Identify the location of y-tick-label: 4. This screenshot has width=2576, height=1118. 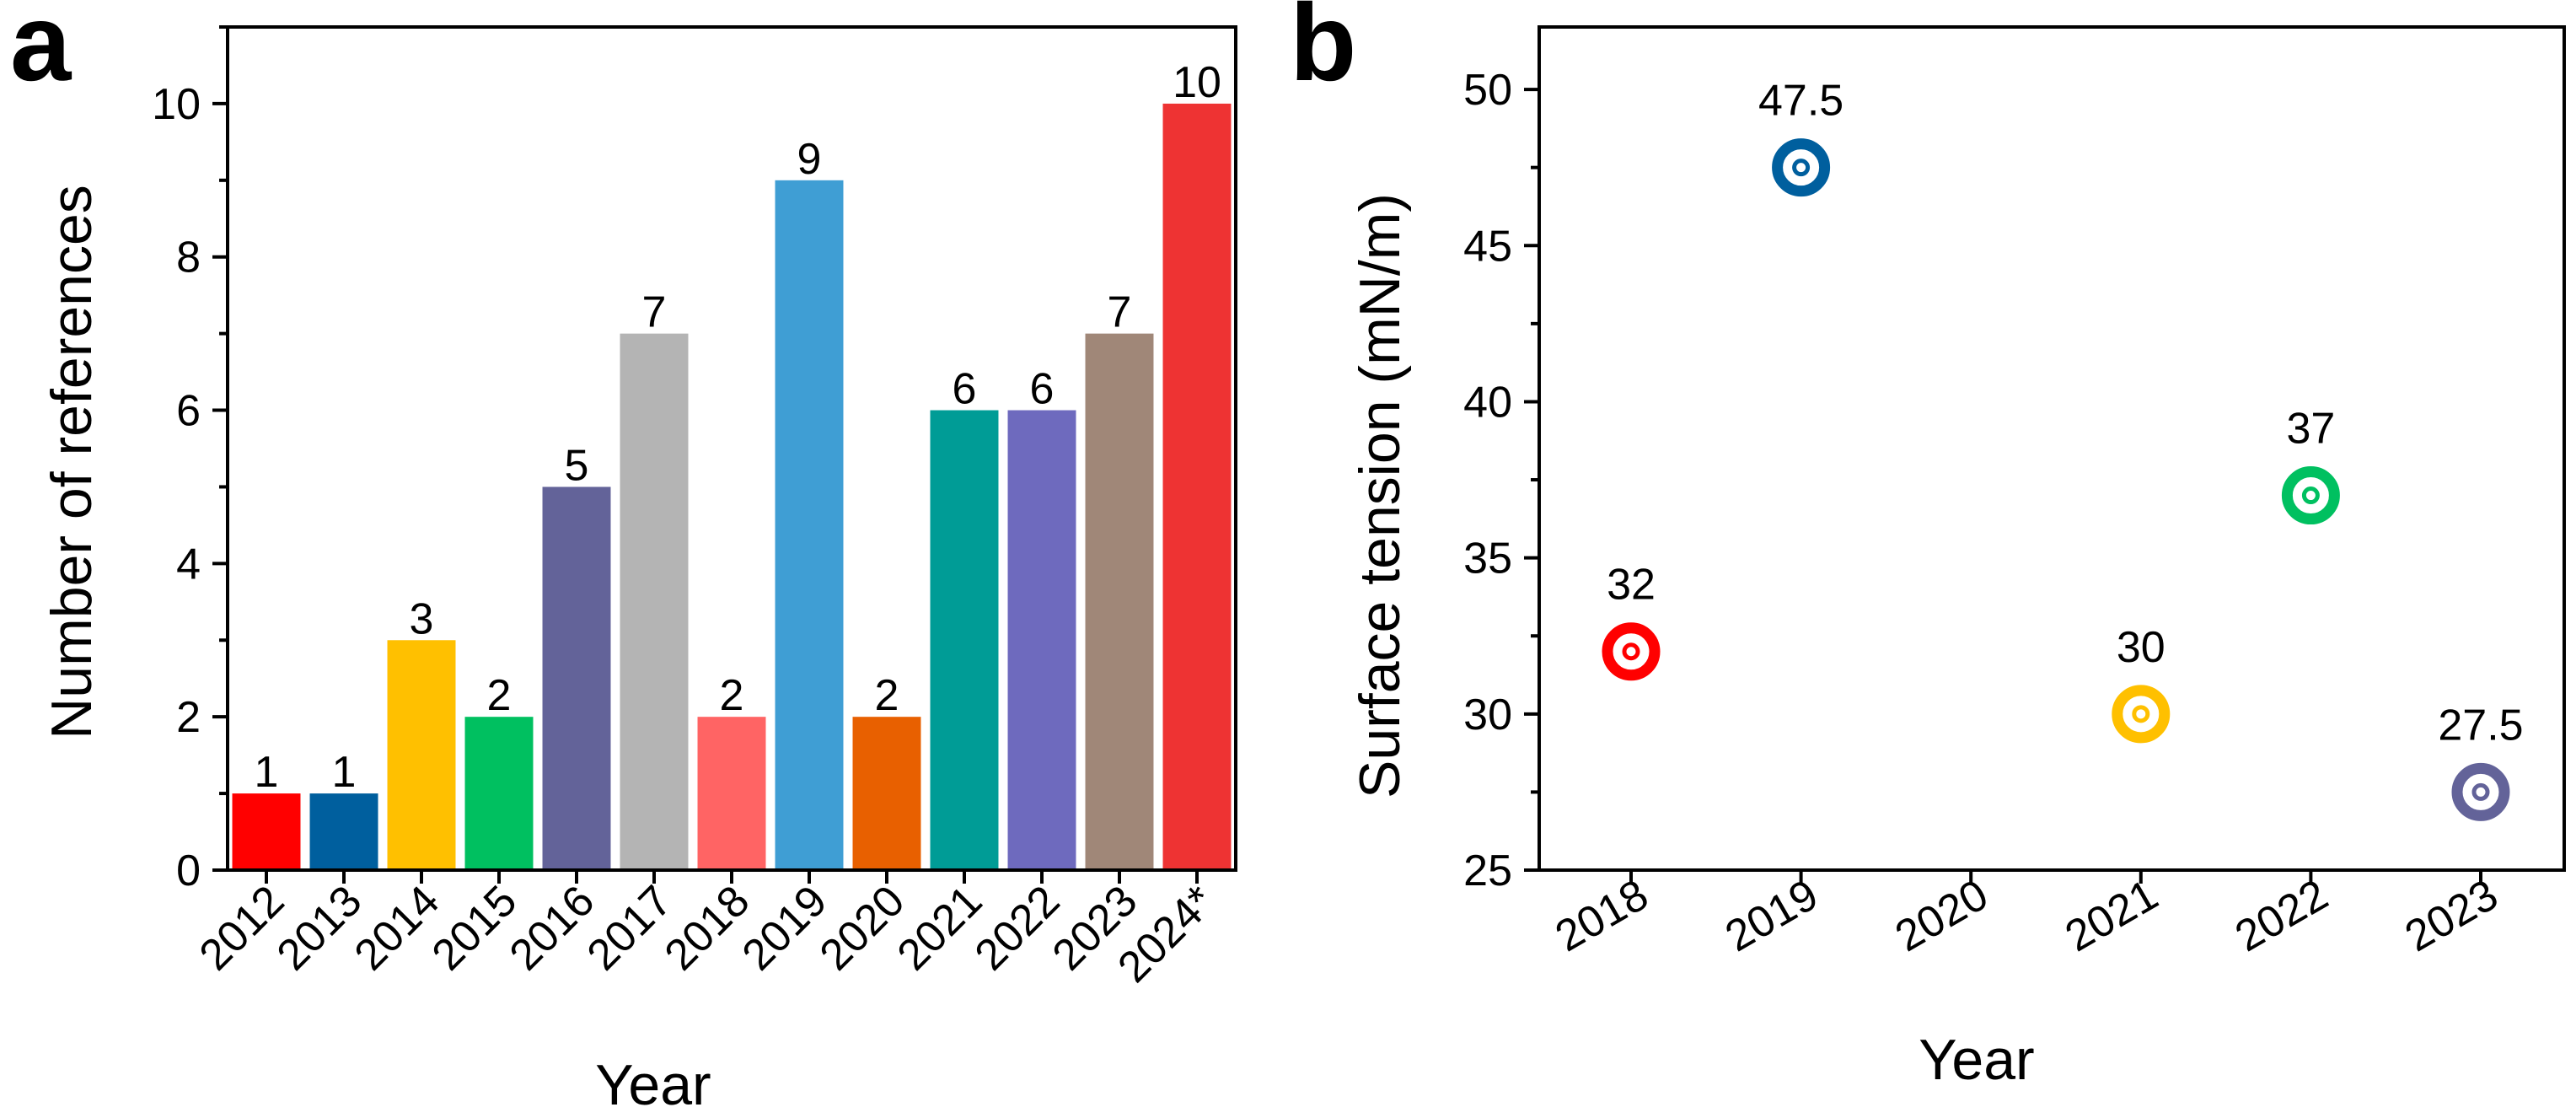
(188, 565).